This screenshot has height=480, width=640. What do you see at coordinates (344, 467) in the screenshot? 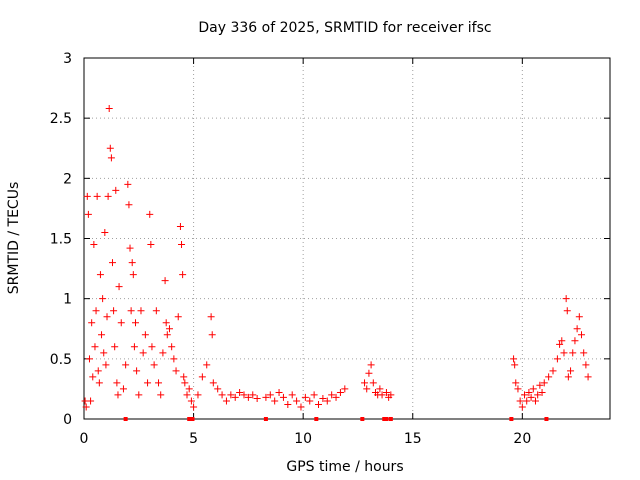
I see `x-axis-label: GPS time / hours` at bounding box center [344, 467].